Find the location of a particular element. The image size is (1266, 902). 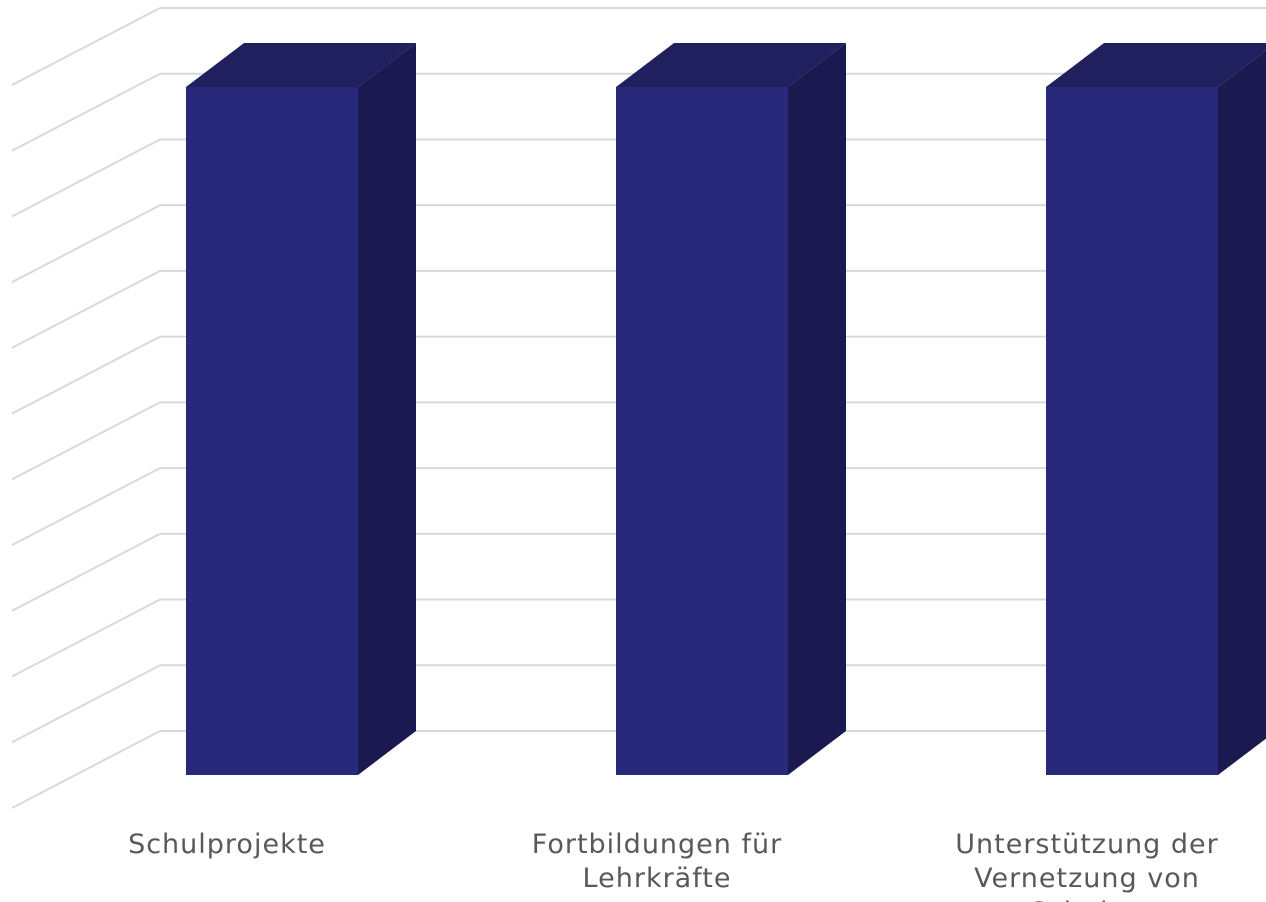

category-label-vernetzung: Unterstützung der Vernetzung von Schulen is located at coordinates (1087, 865).